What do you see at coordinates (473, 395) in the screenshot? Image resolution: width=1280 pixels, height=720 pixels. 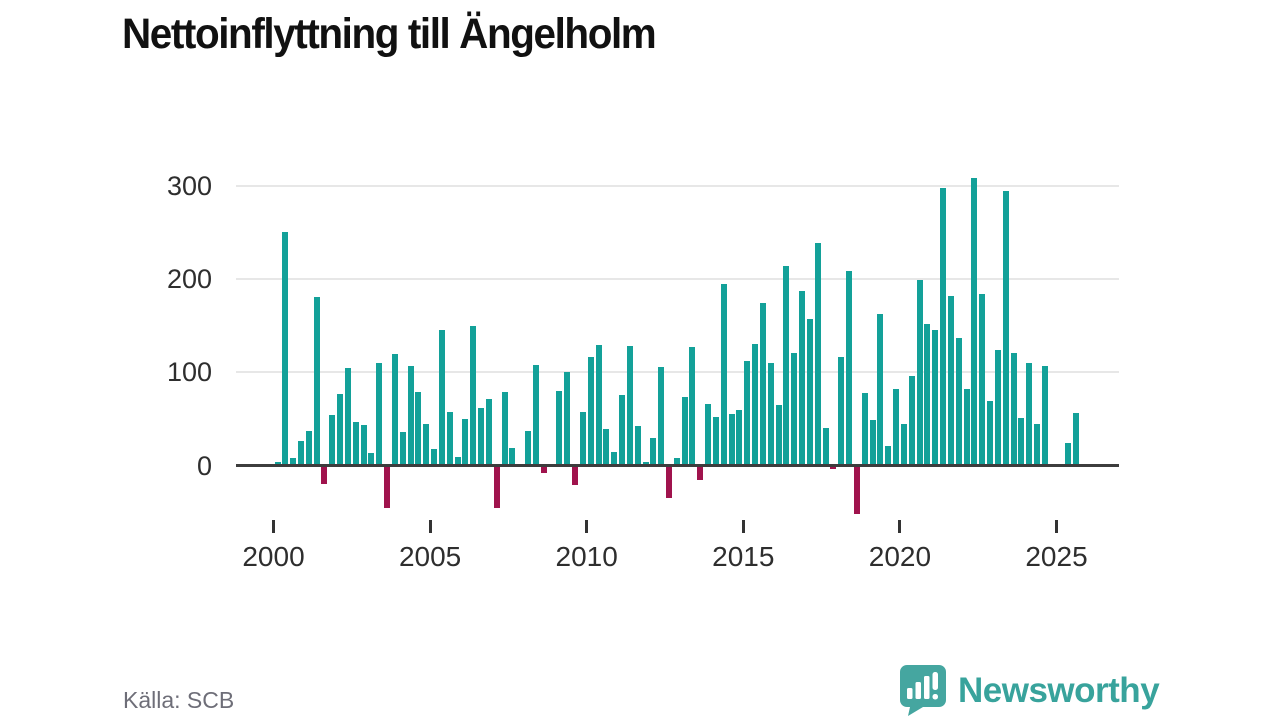 I see `bar-2006-Q2` at bounding box center [473, 395].